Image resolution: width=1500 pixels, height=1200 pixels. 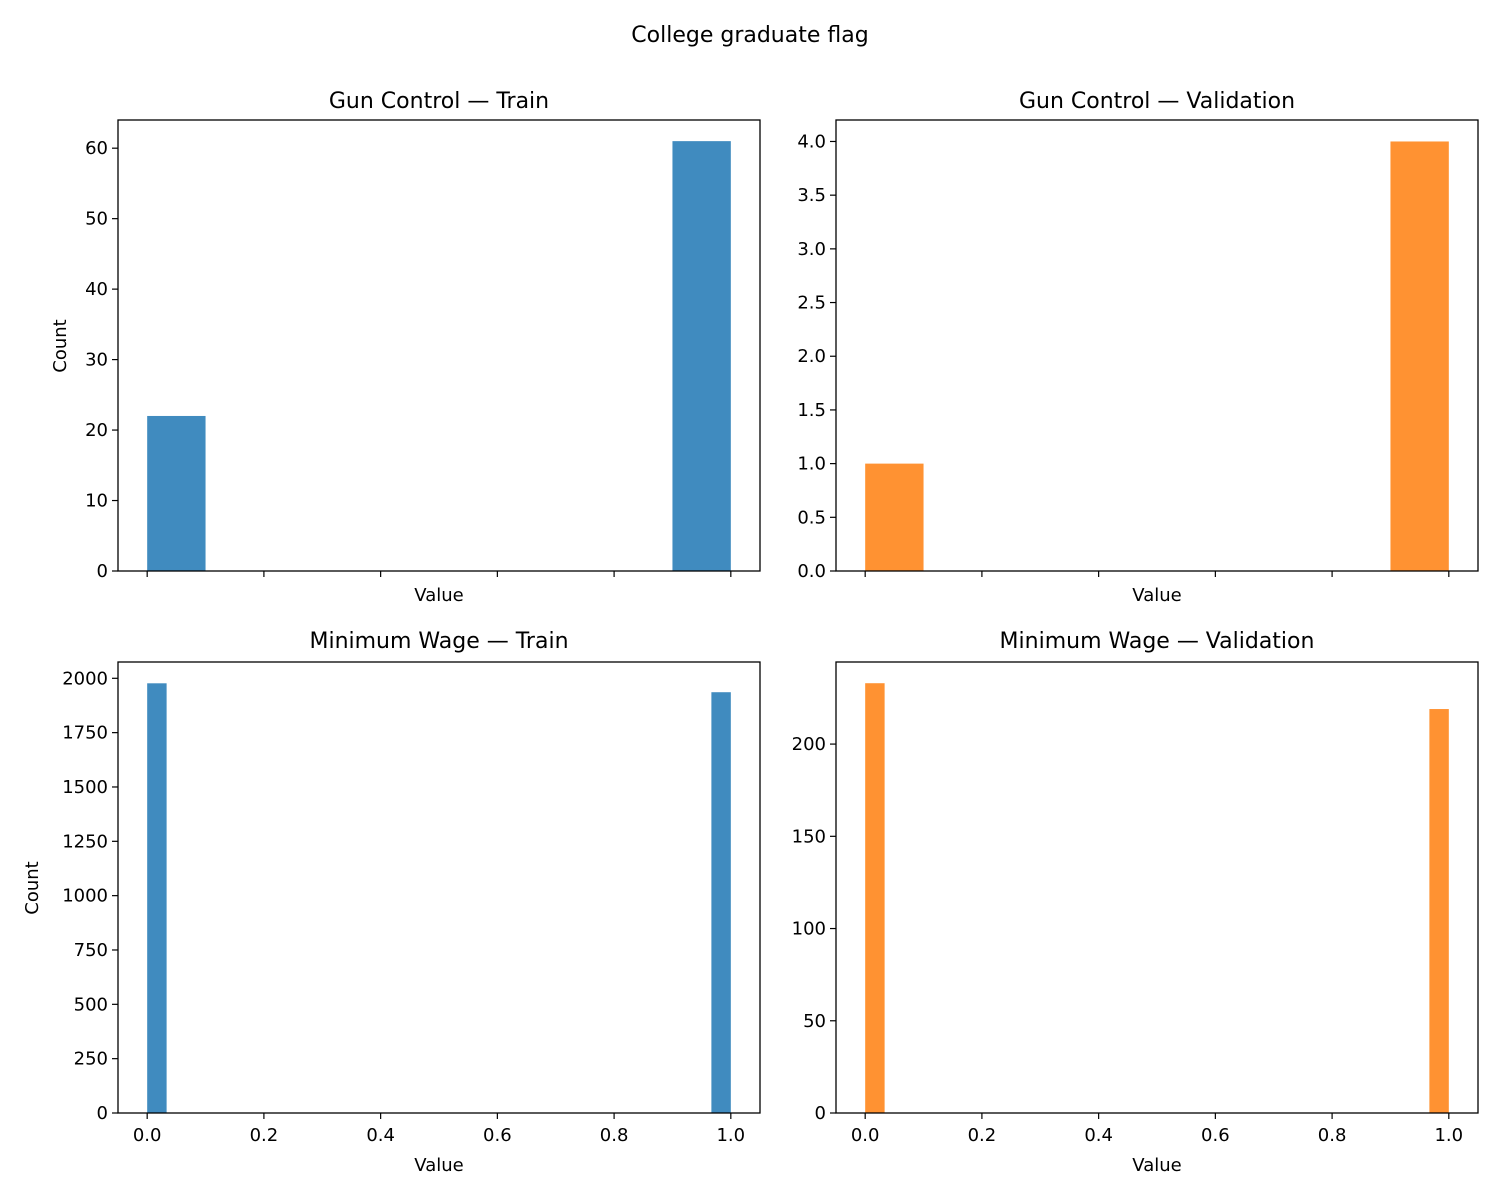 I want to click on y-ticks: 0 50 100 150 200, so click(x=814, y=929).